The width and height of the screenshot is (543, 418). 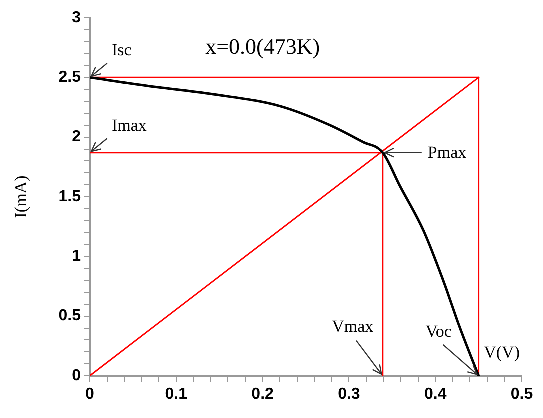 What do you see at coordinates (263, 46) in the screenshot?
I see `text: x=0.0(473K)` at bounding box center [263, 46].